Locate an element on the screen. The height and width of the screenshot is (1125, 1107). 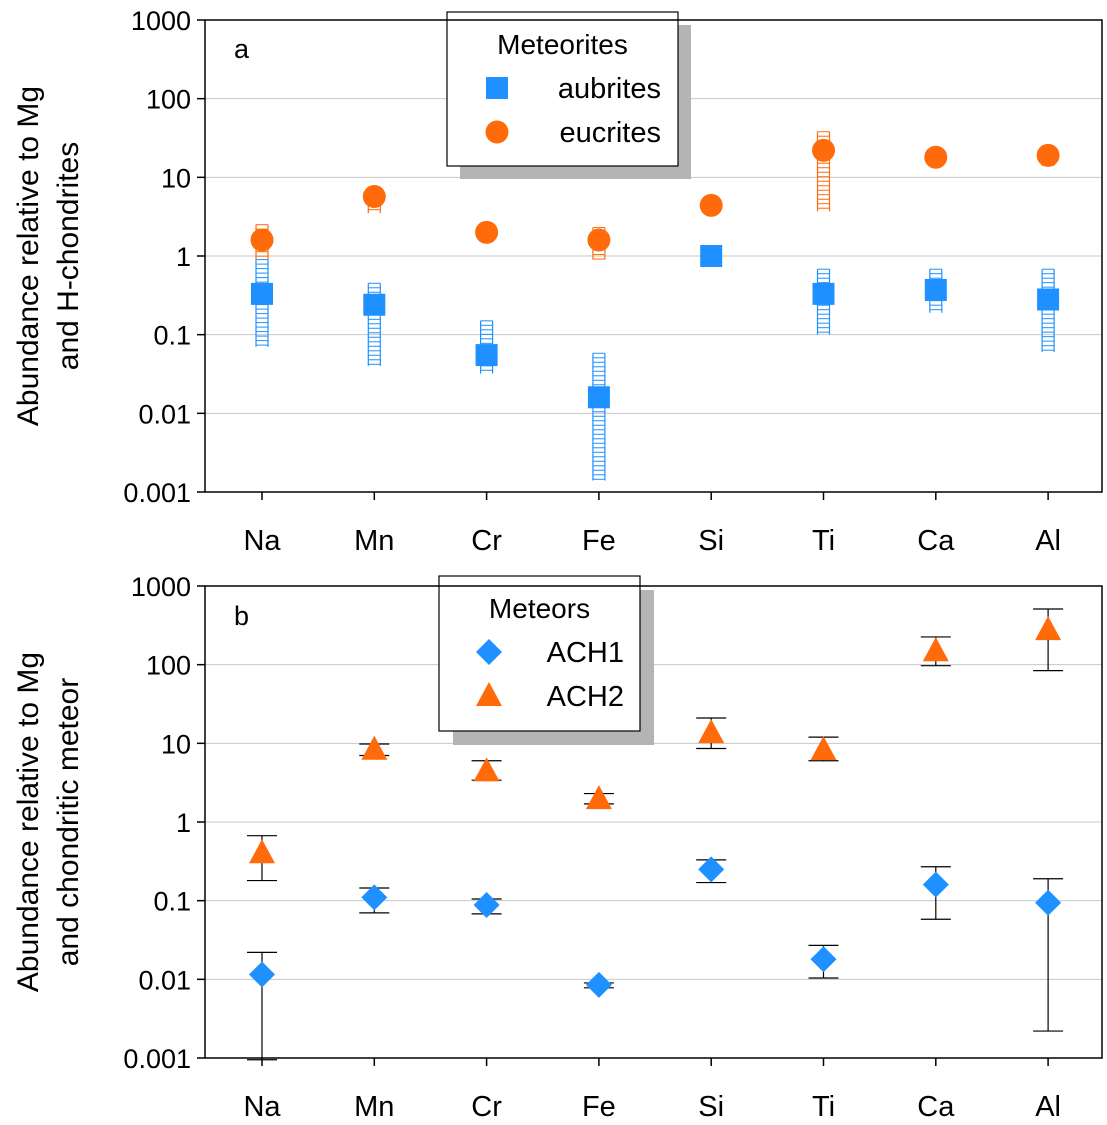
data-point-ACH2-Mn is located at coordinates (374, 747).